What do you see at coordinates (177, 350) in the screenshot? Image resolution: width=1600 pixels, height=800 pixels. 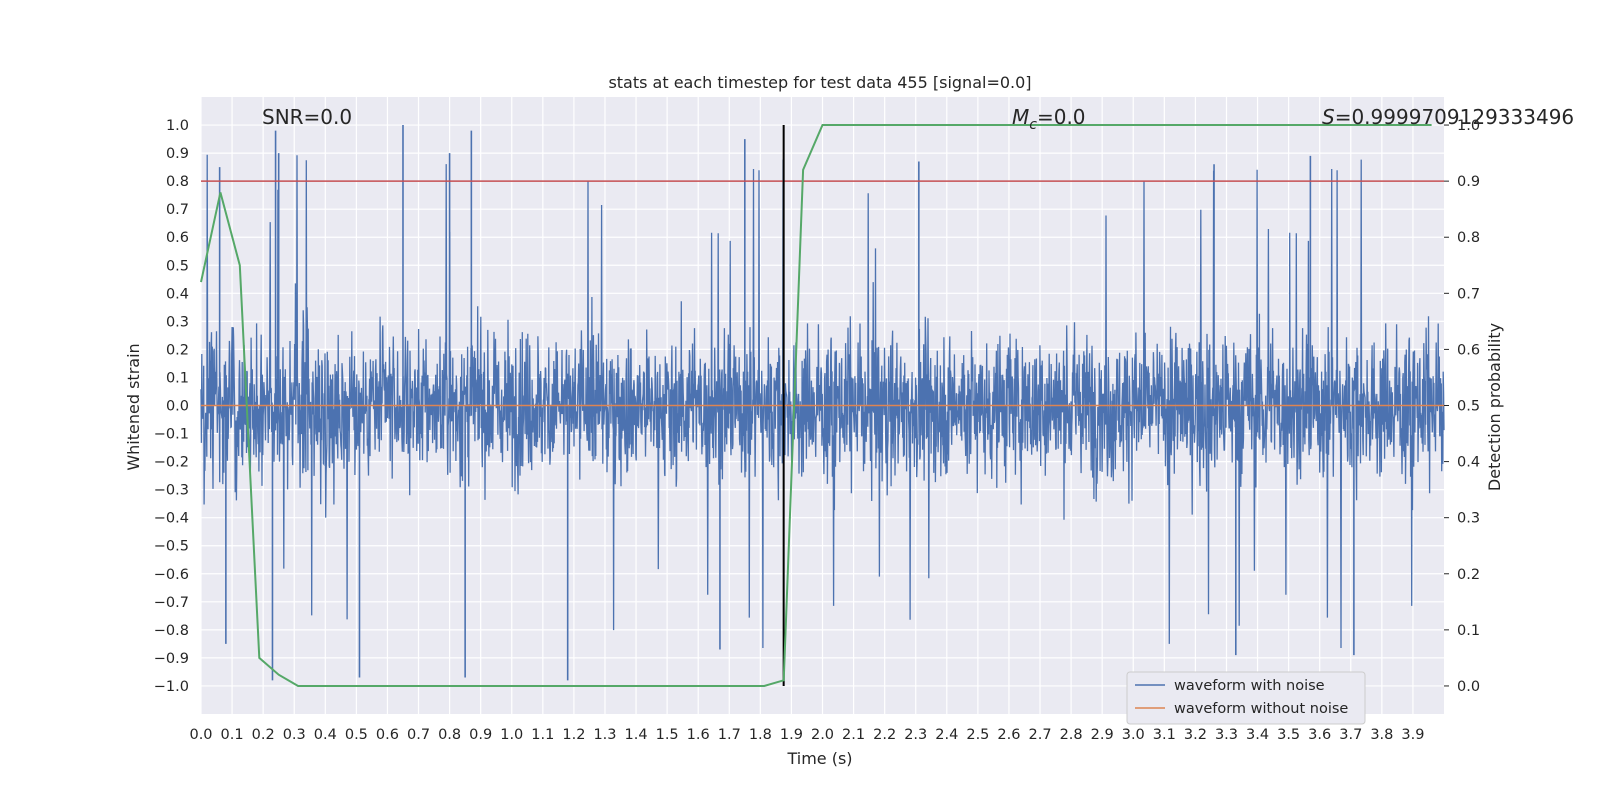 I see `y-tick-label: 0.2` at bounding box center [177, 350].